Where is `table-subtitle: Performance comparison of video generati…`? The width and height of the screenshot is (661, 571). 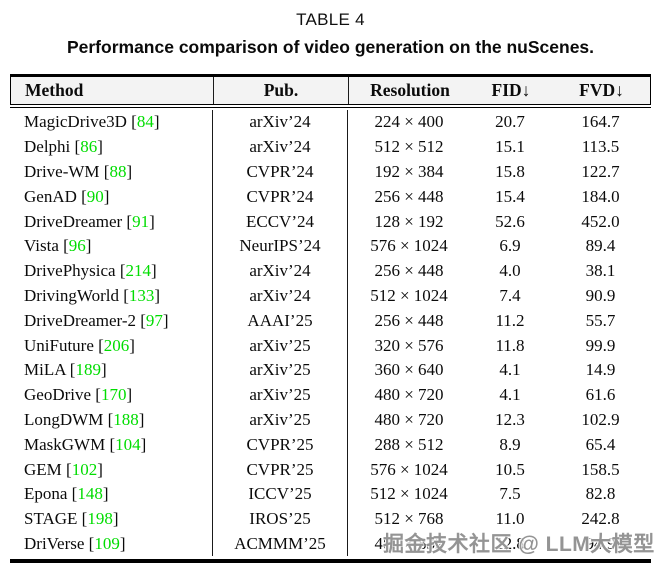 table-subtitle: Performance comparison of video generati… is located at coordinates (330, 47).